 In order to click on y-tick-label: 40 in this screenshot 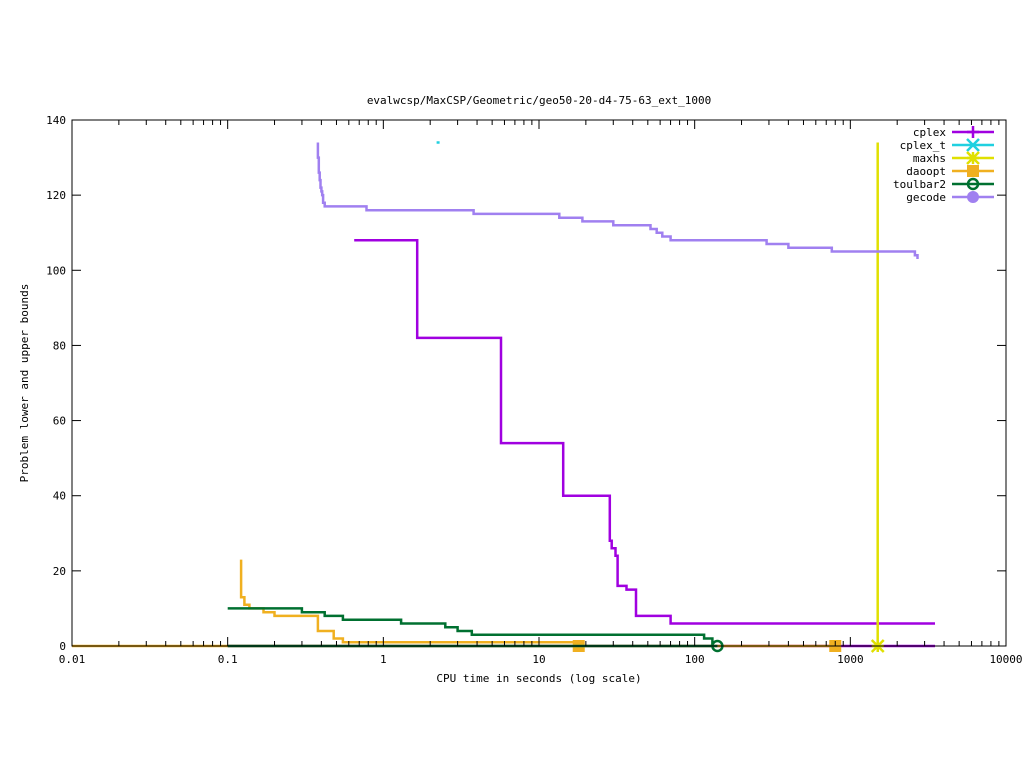, I will do `click(59, 496)`.